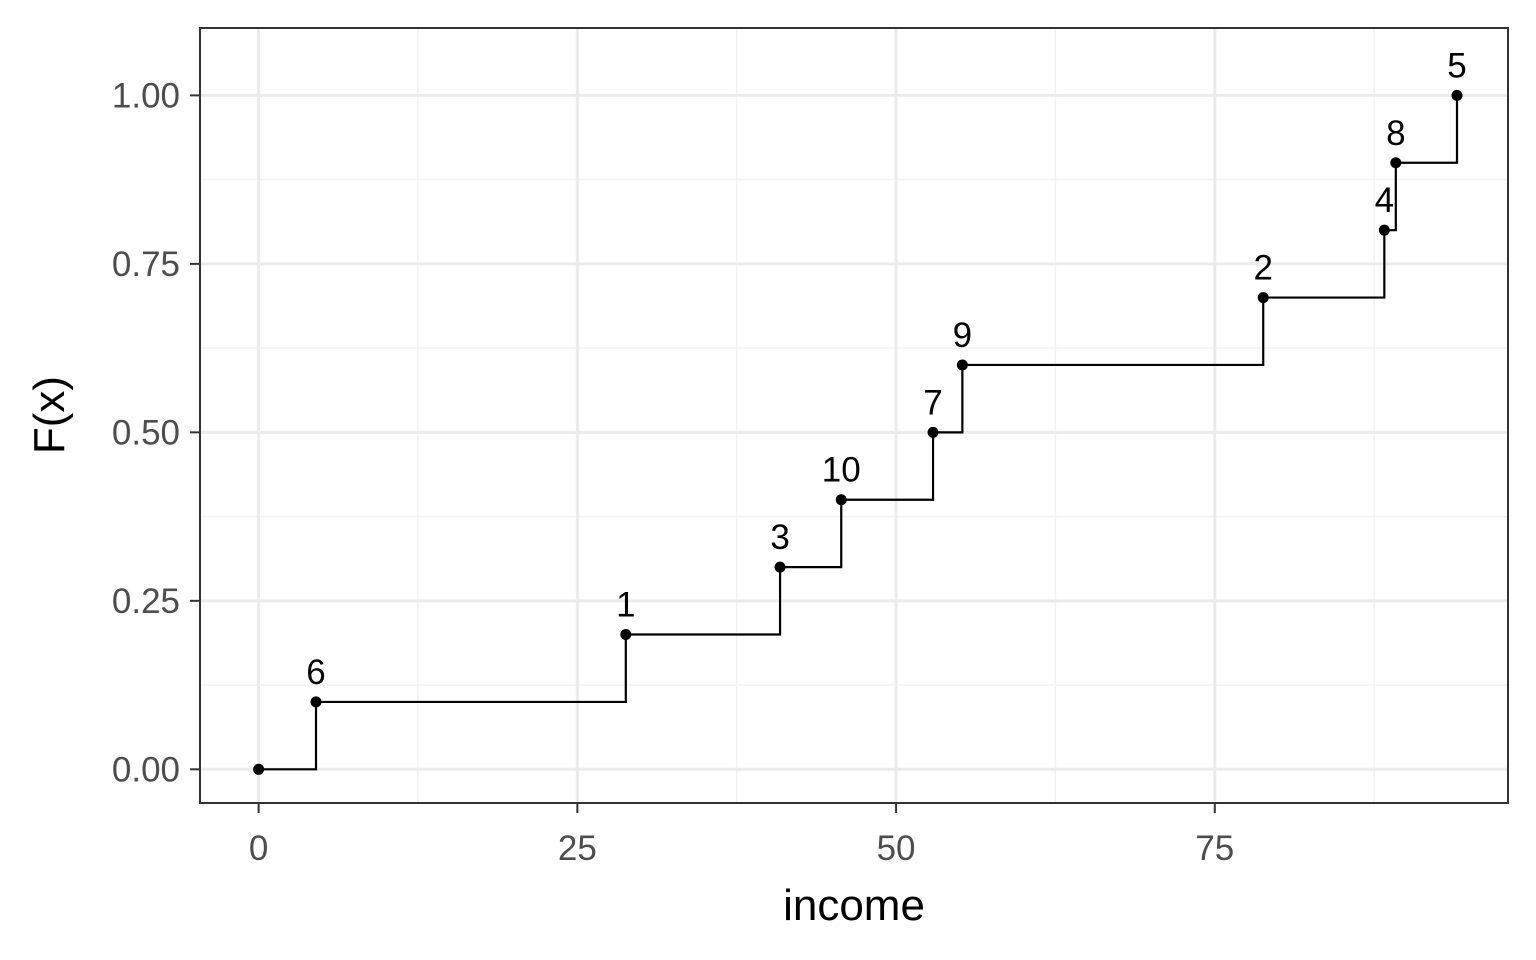 The height and width of the screenshot is (960, 1536). What do you see at coordinates (841, 470) in the screenshot?
I see `point-label: 10` at bounding box center [841, 470].